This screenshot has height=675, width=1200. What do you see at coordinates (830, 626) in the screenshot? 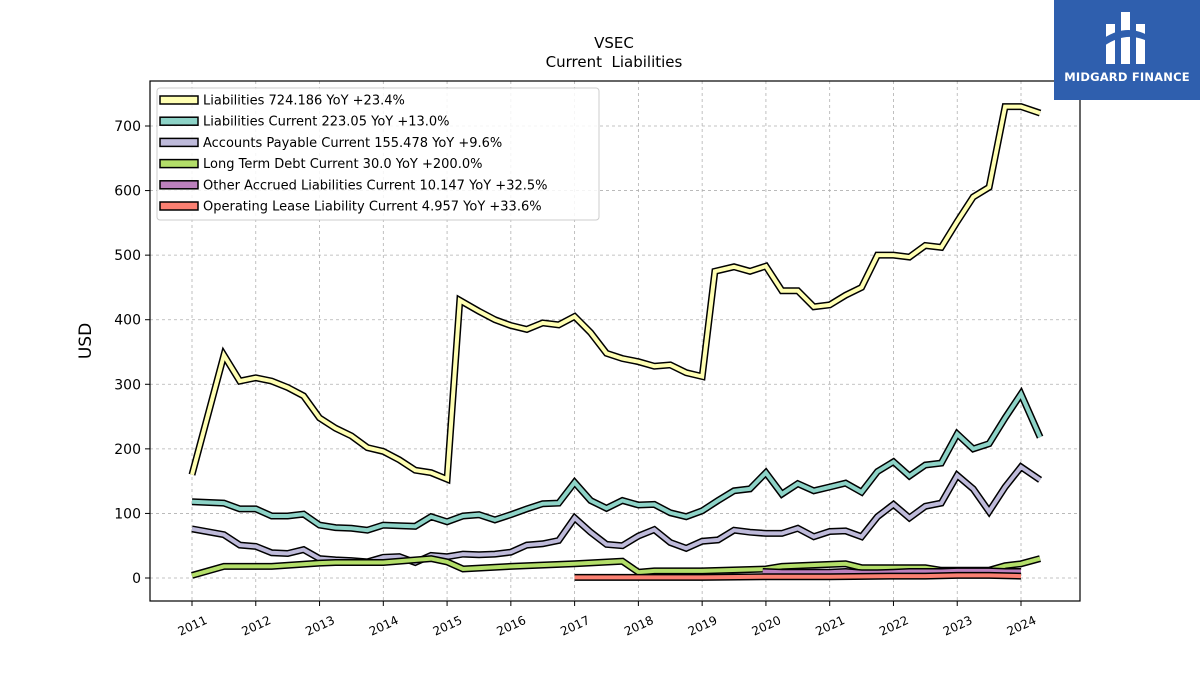
I see `x-tick-label: 2021` at bounding box center [830, 626].